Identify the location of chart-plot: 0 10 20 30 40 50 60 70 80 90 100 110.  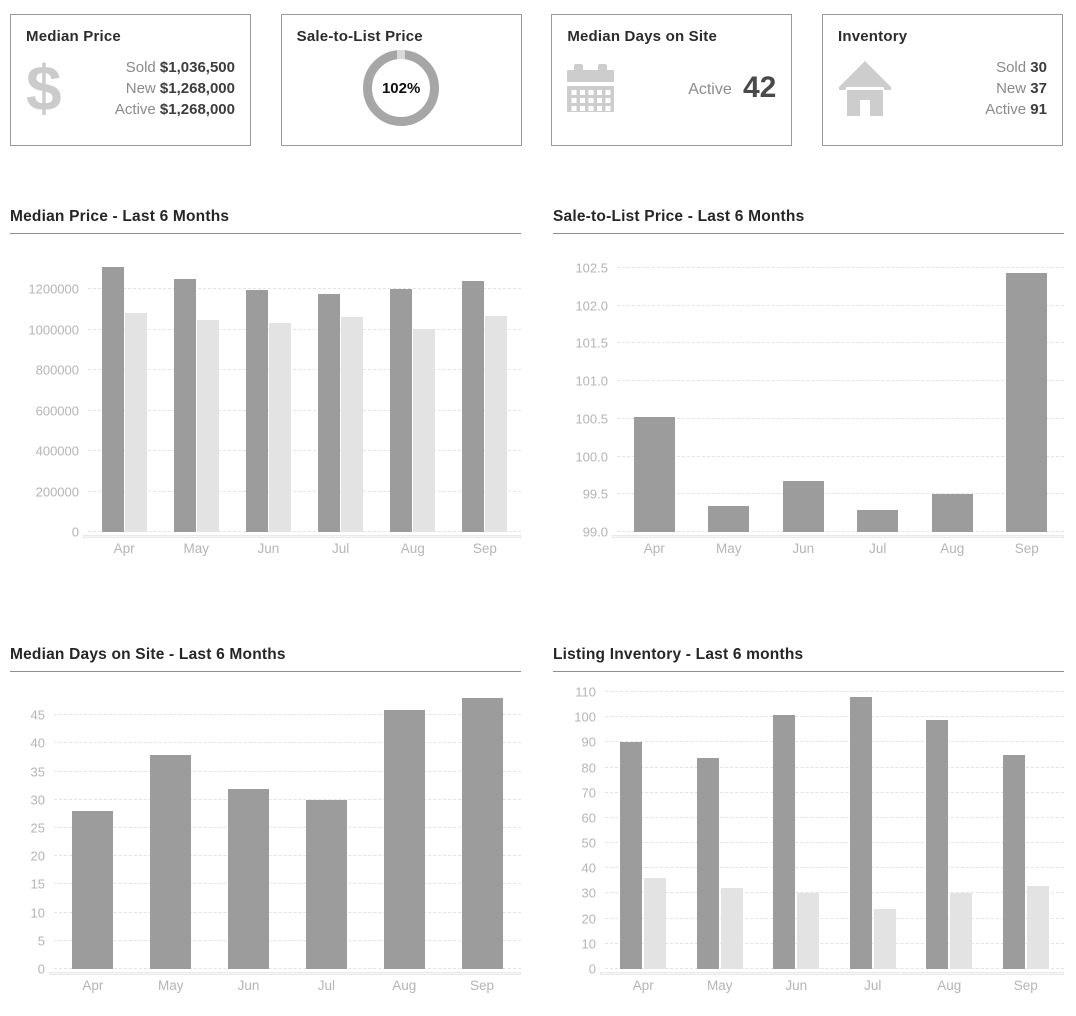
(819, 831).